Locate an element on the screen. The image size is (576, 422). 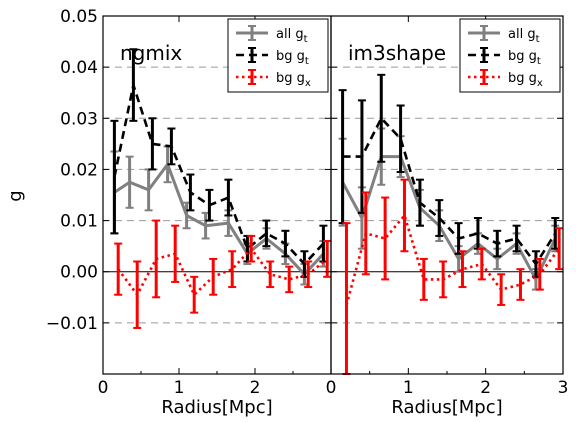
y-tick-label: 0.00 is located at coordinates (79, 273).